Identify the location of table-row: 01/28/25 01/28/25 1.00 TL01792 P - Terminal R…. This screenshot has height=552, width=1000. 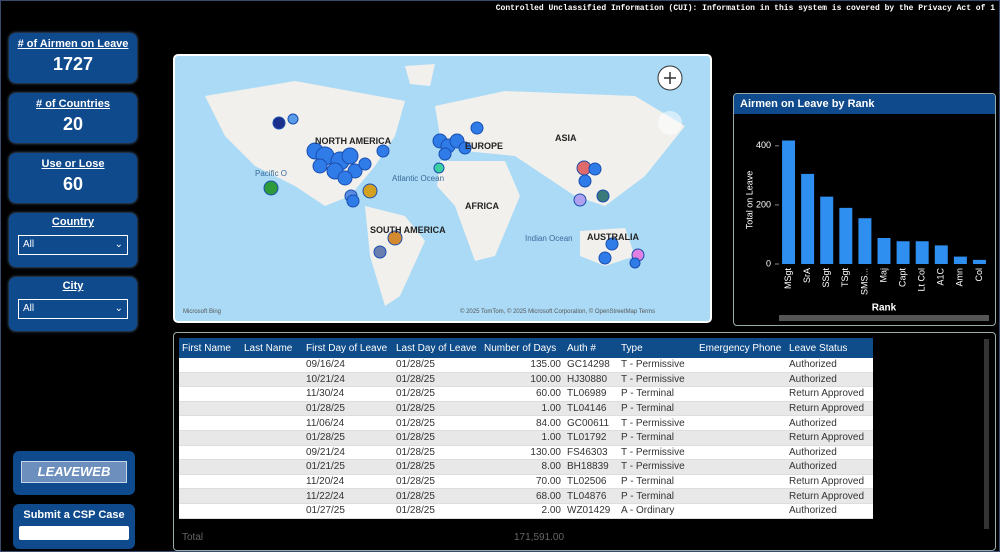
(526, 438).